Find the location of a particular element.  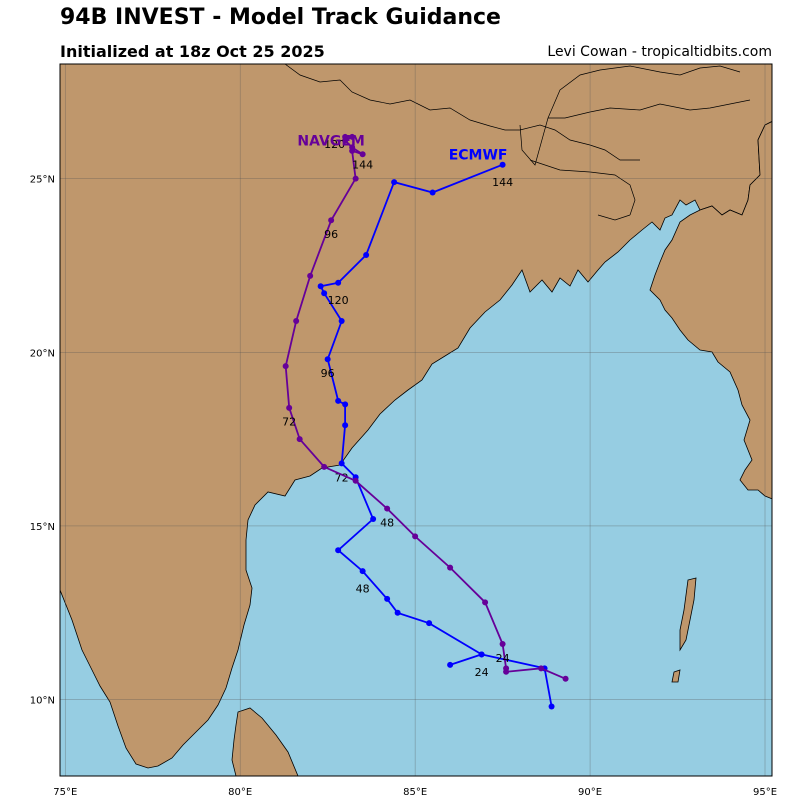

chart-title: 94B INVEST - Model Track Guidance is located at coordinates (280, 17).